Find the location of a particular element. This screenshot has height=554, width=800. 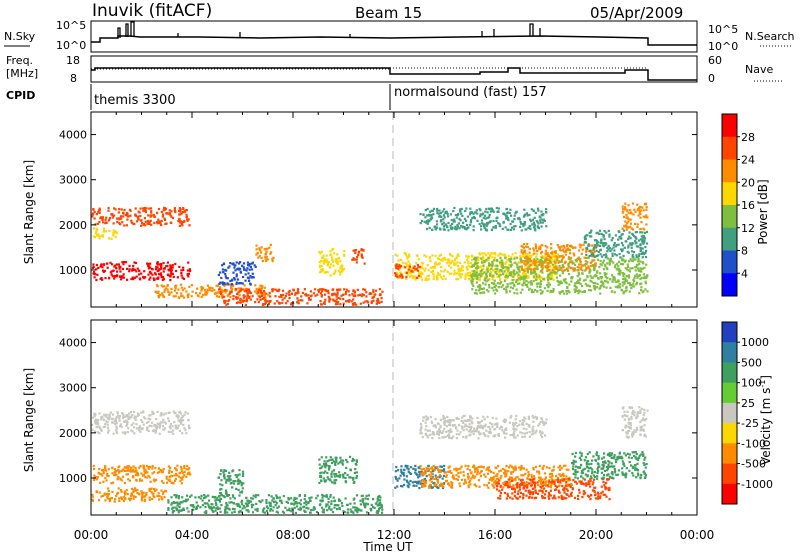

time-axis-label: Time UT is located at coordinates (387, 547).